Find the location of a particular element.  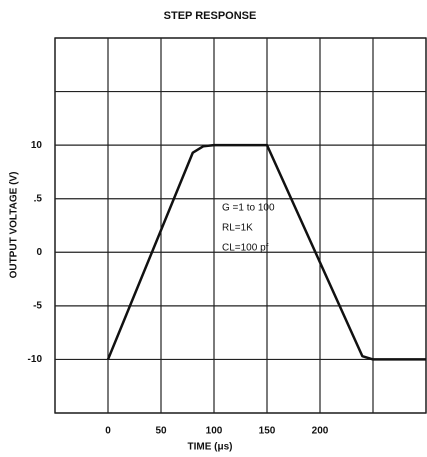

x-tick-label: 200 is located at coordinates (320, 431).